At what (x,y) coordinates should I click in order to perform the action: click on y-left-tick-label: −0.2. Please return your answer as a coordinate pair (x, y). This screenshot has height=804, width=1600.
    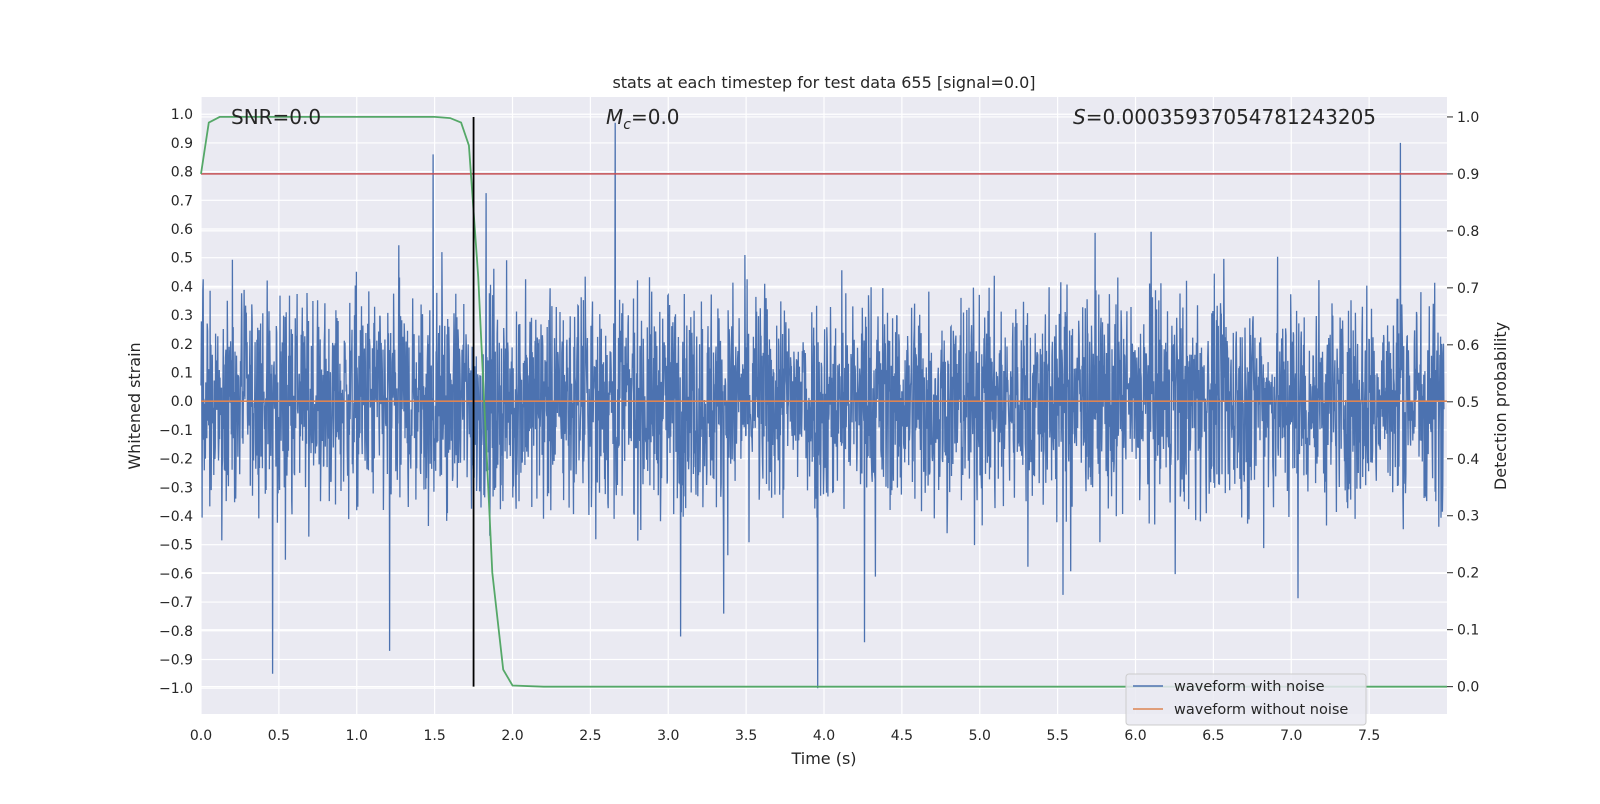
    Looking at the image, I should click on (176, 460).